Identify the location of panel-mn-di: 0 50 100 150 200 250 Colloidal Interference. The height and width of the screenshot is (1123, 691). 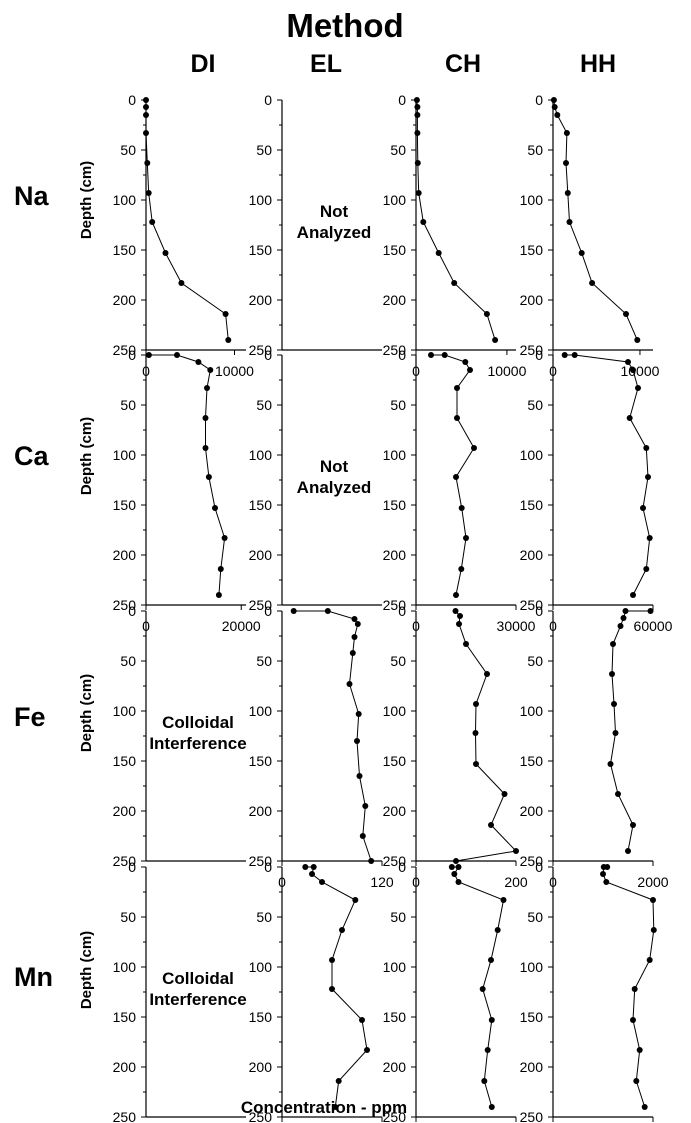
(180, 991).